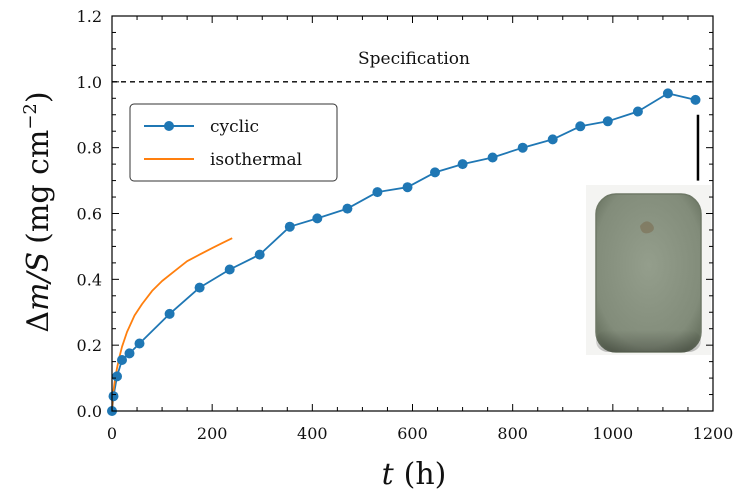  I want to click on x-tick-label: 400, so click(312, 433).